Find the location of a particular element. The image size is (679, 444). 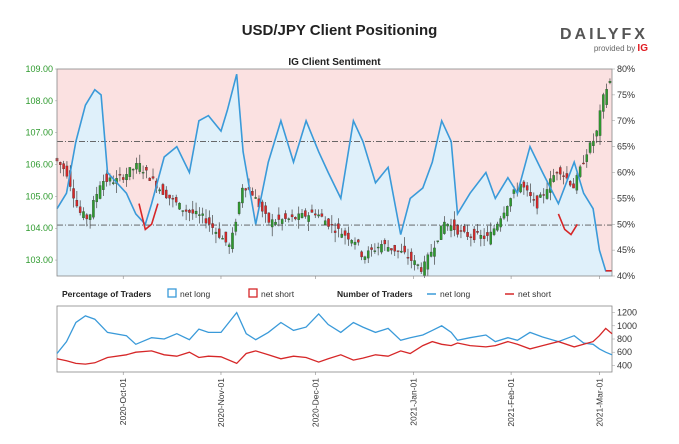

x-tick-label: 2020-Nov-01 is located at coordinates (221, 402).